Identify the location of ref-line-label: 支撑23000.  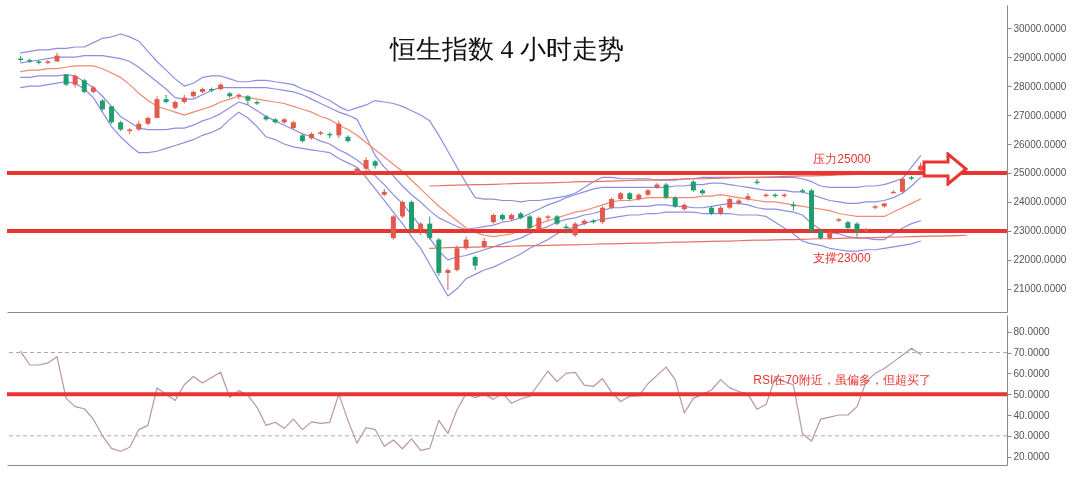
(842, 257).